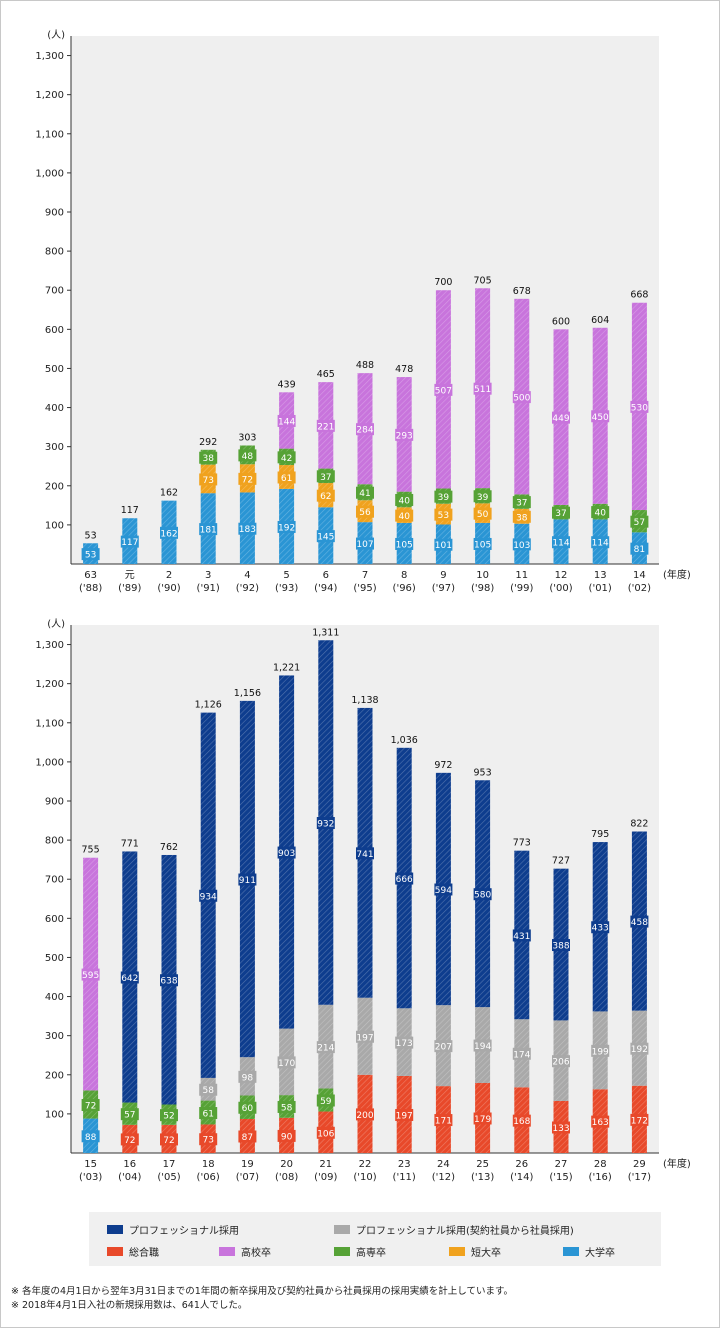  Describe the element at coordinates (54, 1114) in the screenshot. I see `y-tick-label: 100` at that location.